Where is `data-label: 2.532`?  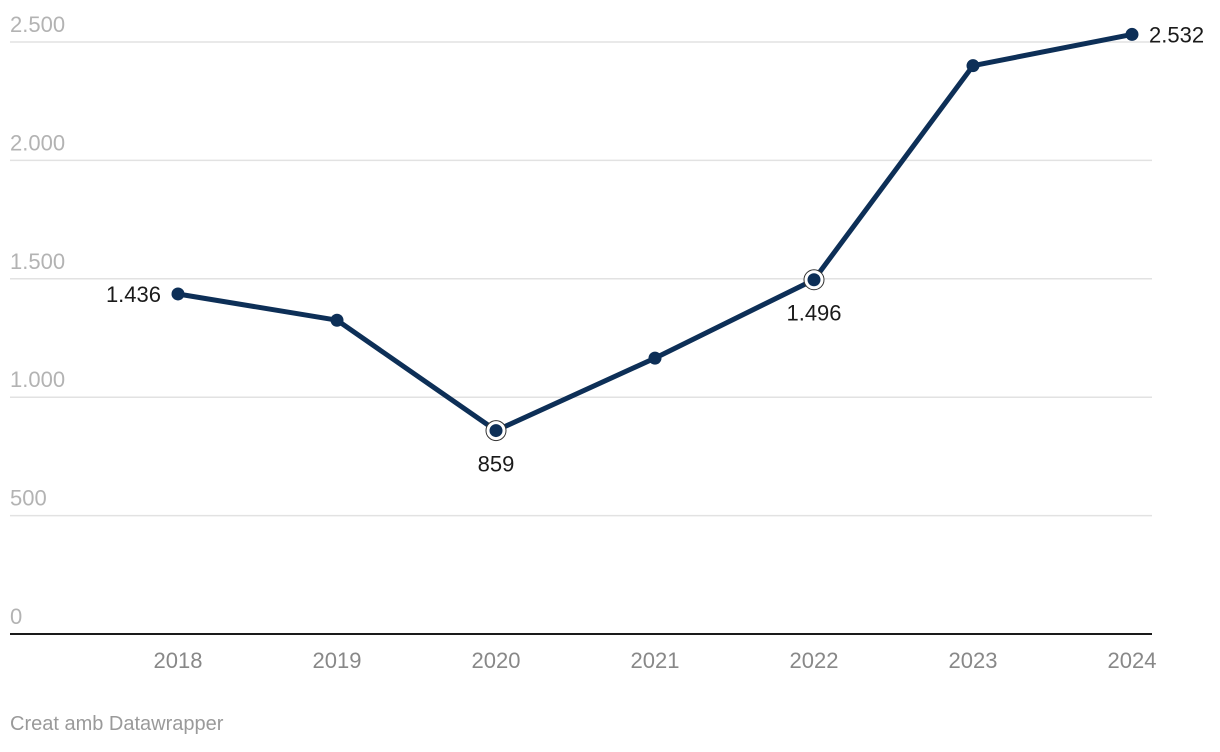 data-label: 2.532 is located at coordinates (1176, 34).